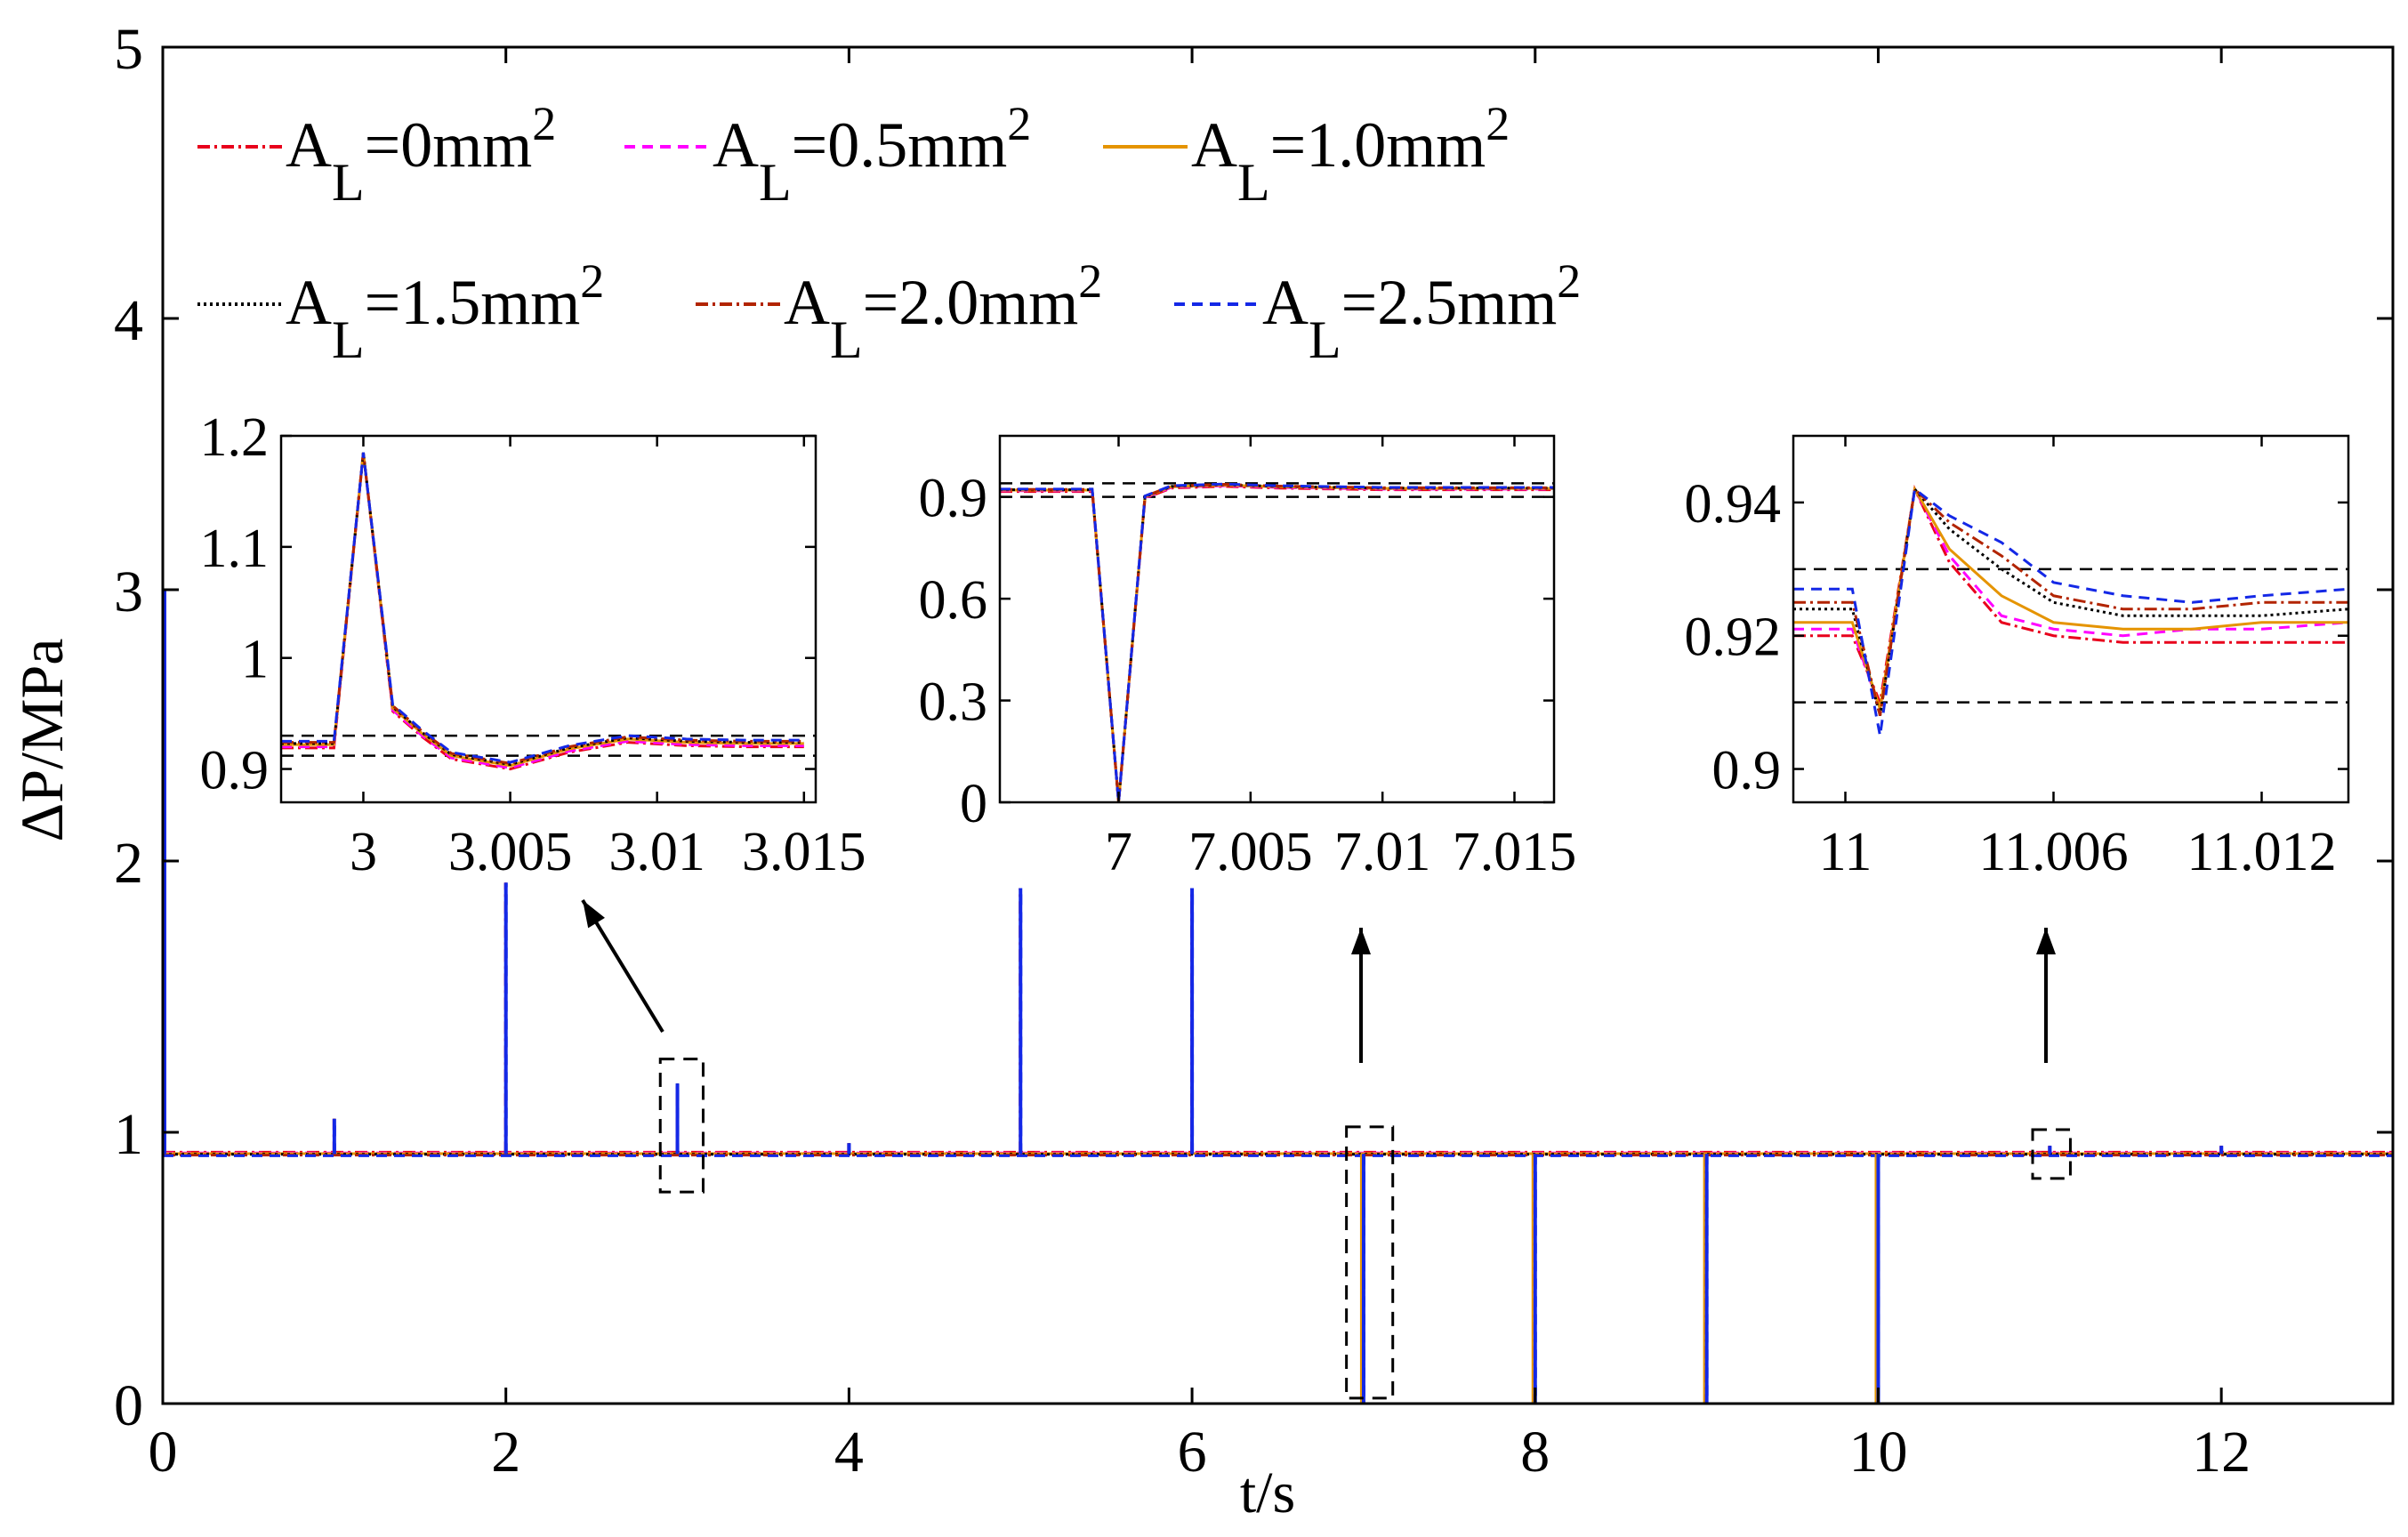 This screenshot has width=2408, height=1537. I want to click on y-axis-label: ΔP/MPa, so click(42, 740).